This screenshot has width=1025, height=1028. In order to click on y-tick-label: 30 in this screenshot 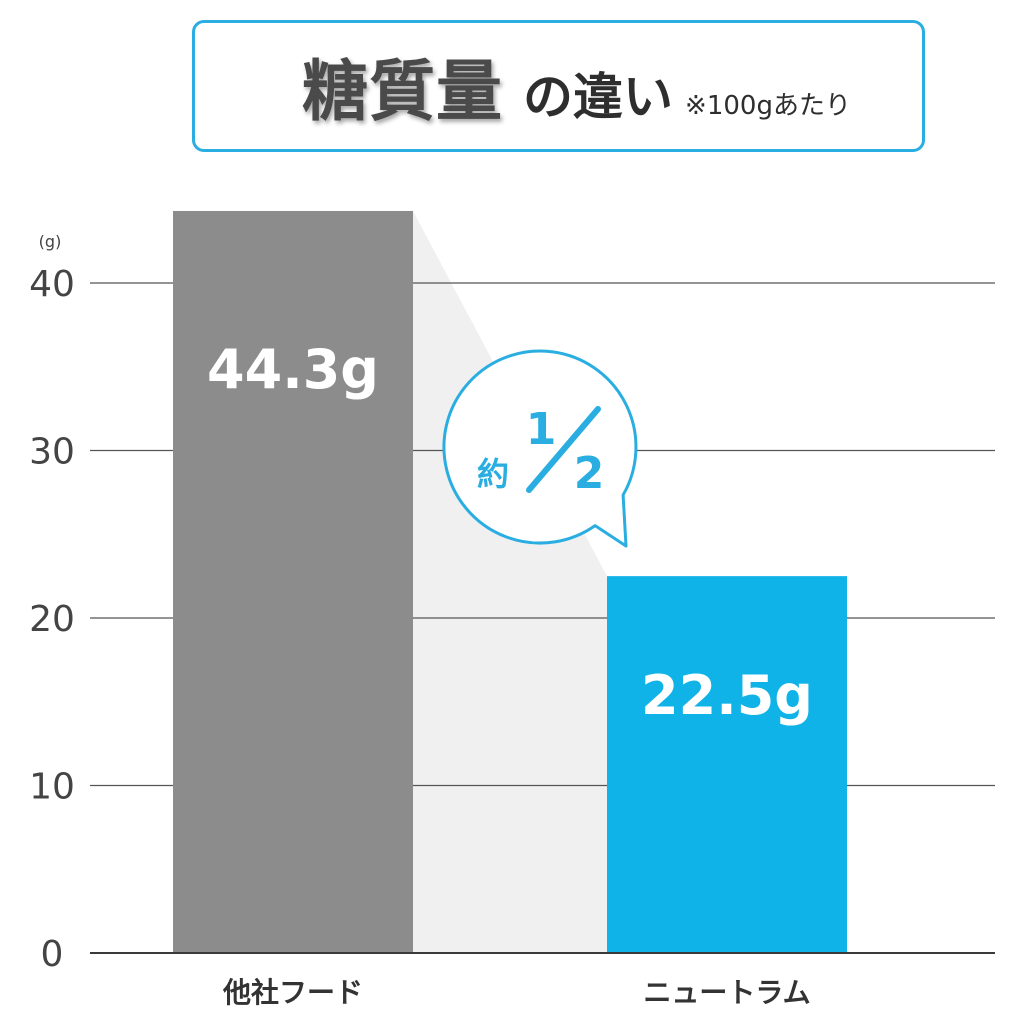, I will do `click(52, 452)`.